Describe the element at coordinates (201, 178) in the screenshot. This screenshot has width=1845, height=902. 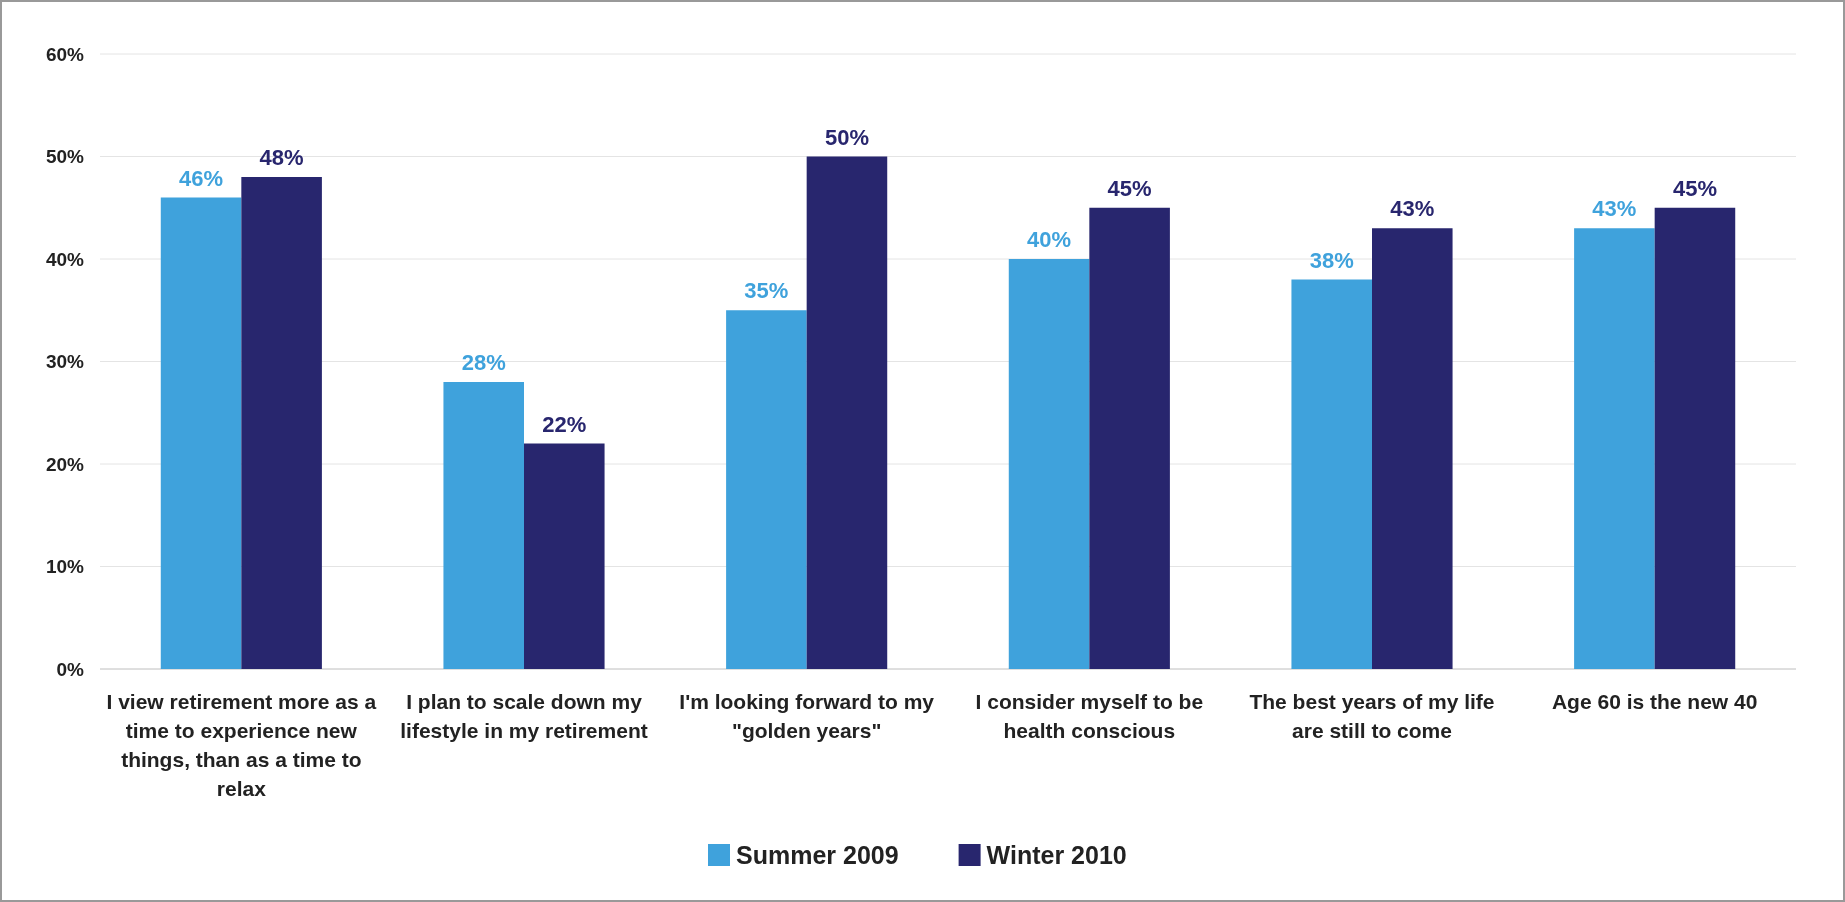
I see `data-label: 46%` at that location.